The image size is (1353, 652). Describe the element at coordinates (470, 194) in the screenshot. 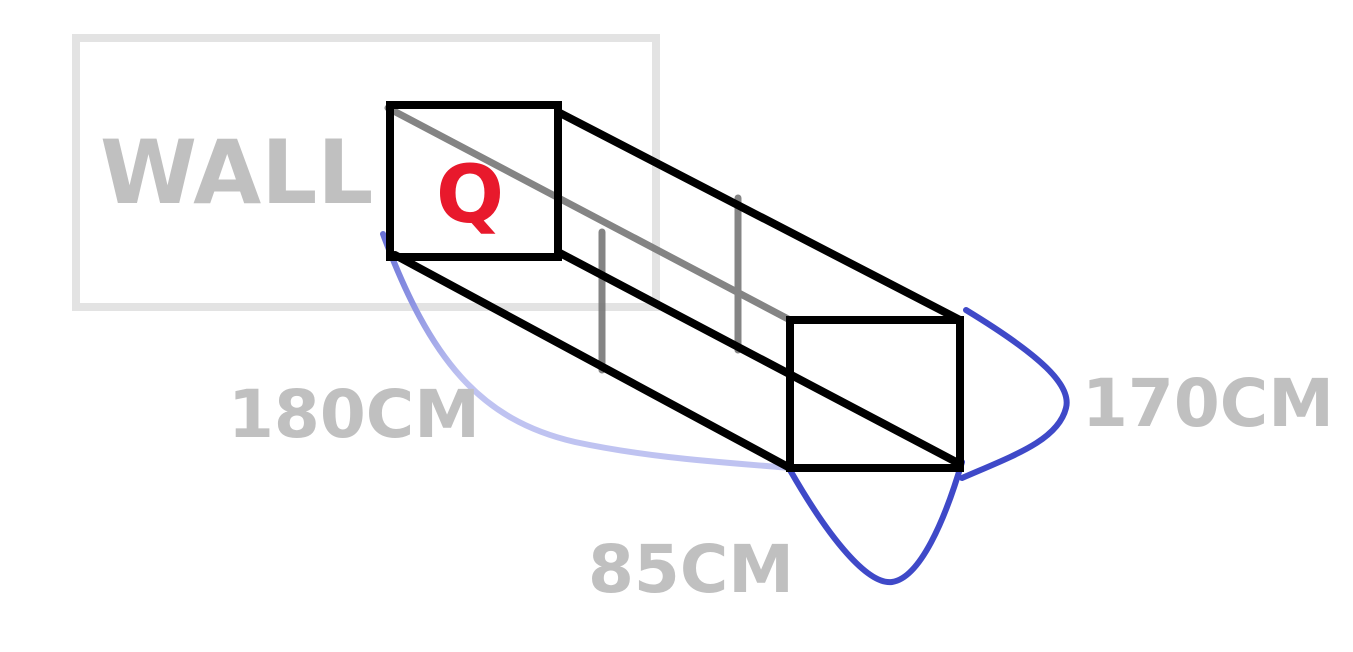

I see `point-q-label: Q` at that location.